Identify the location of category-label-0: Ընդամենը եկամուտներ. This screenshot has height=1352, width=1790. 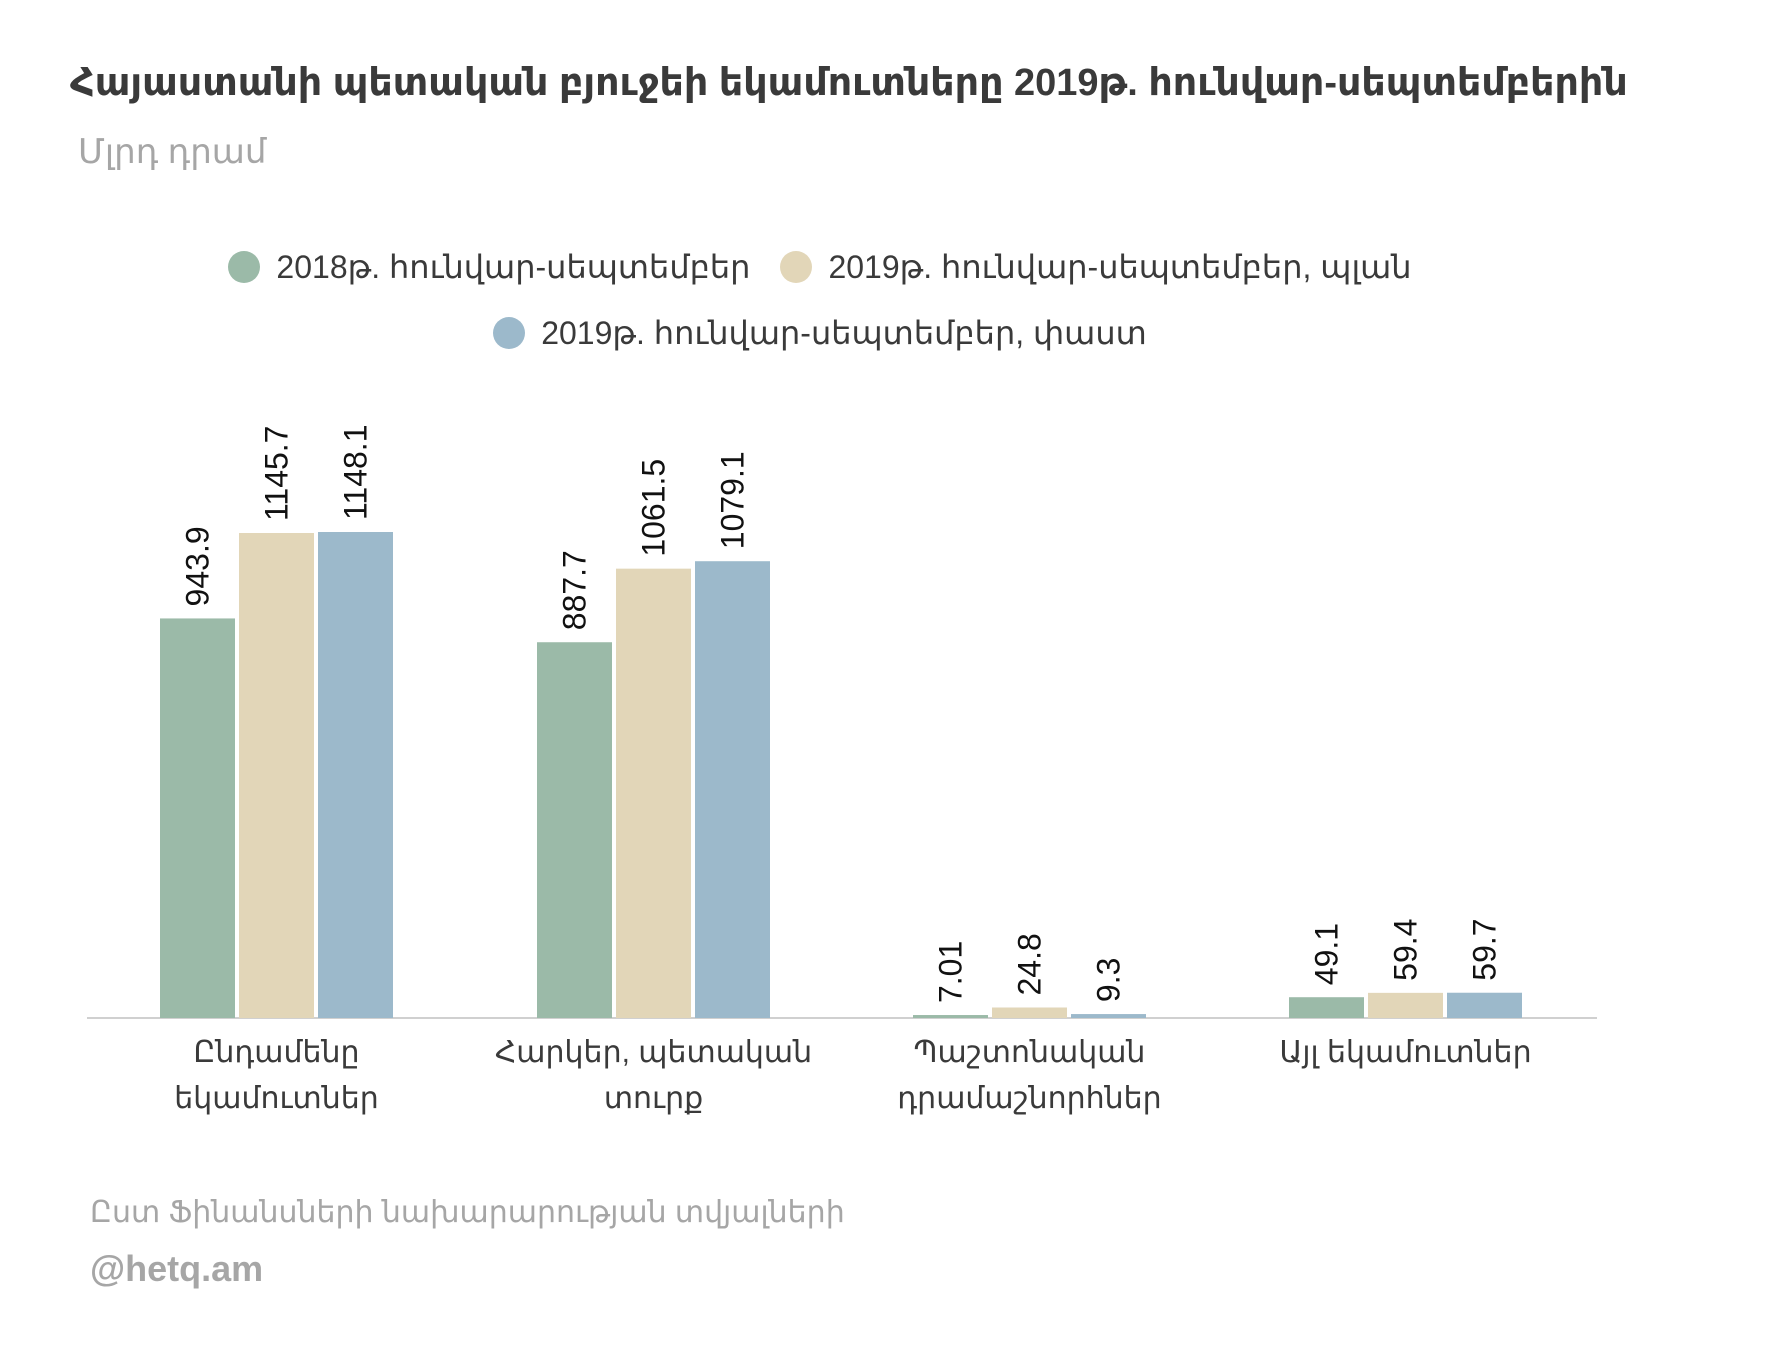
(276, 1075).